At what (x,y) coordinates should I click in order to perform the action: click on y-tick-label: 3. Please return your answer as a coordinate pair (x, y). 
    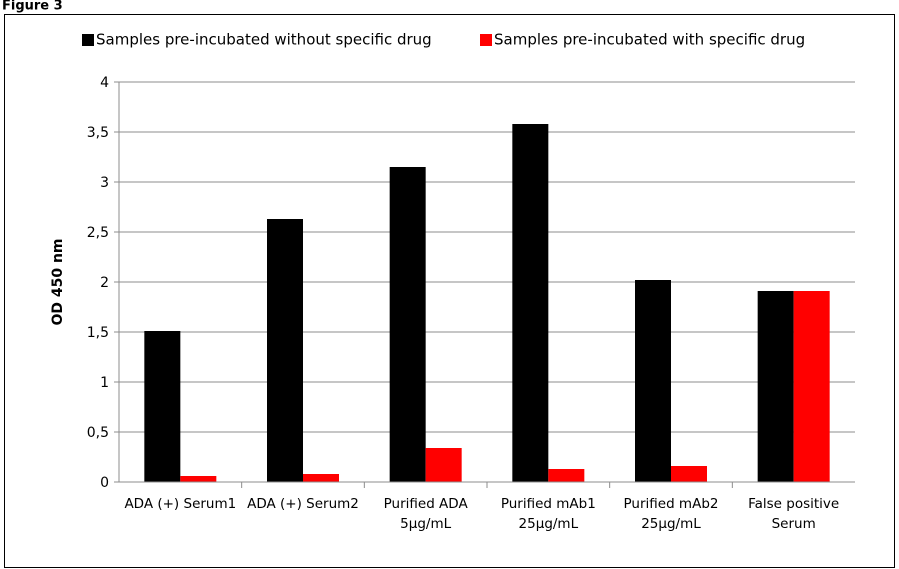
    Looking at the image, I should click on (104, 183).